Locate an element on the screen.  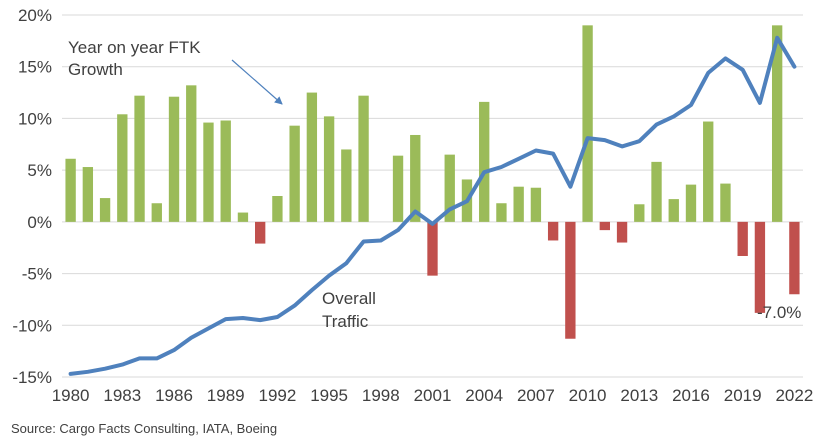
bar-2006 is located at coordinates (518, 204).